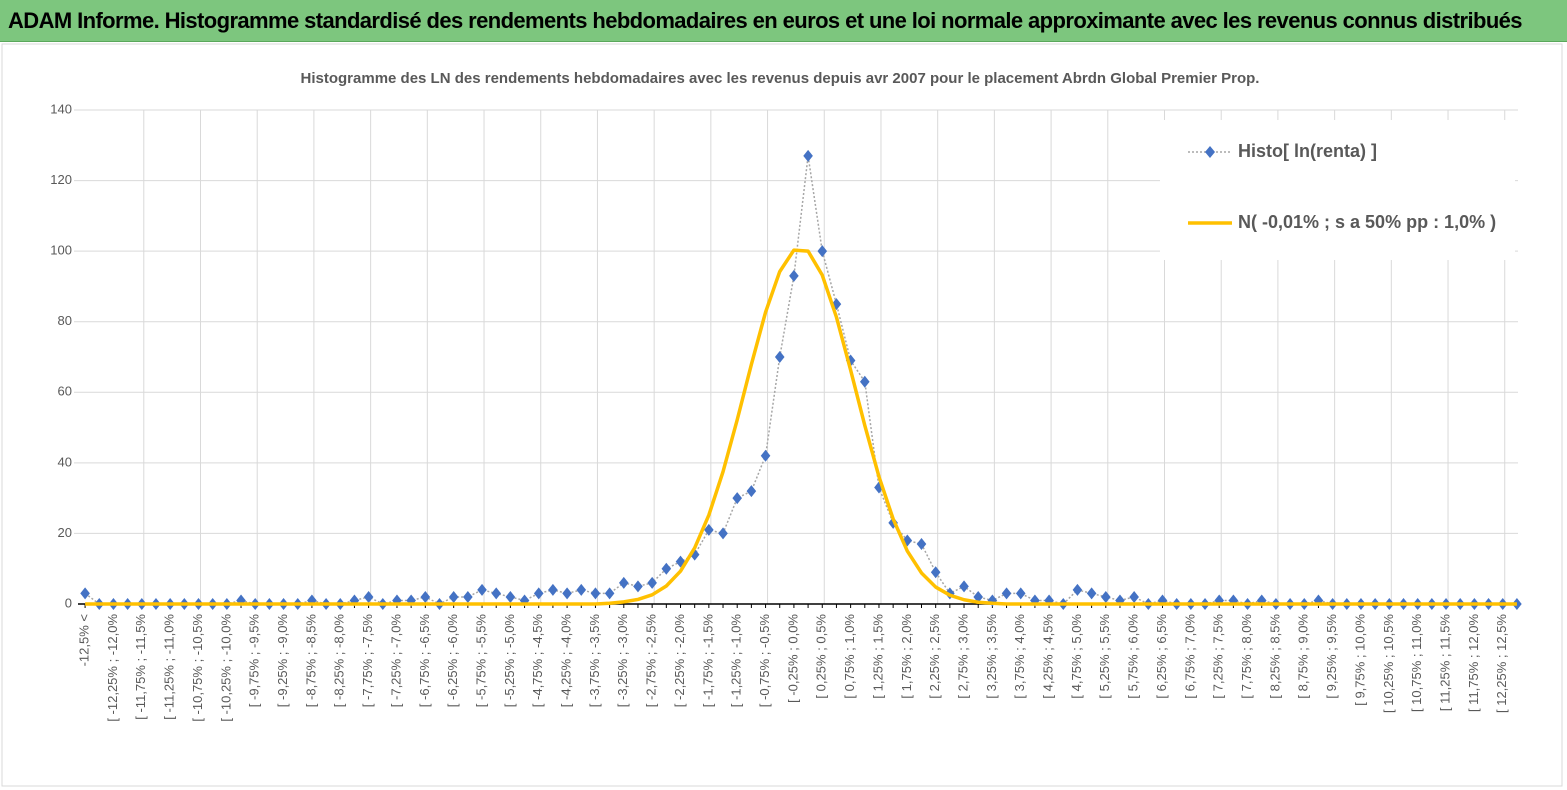  What do you see at coordinates (84, 640) in the screenshot?
I see `x-tick-label: -12,5% <` at bounding box center [84, 640].